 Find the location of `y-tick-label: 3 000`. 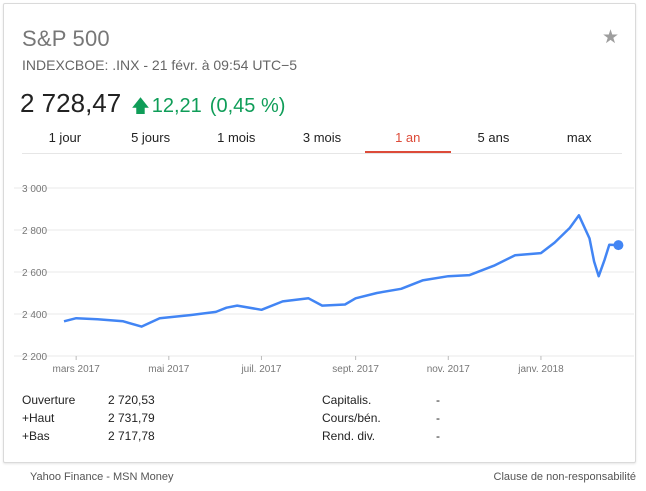

y-tick-label: 3 000 is located at coordinates (34, 189).